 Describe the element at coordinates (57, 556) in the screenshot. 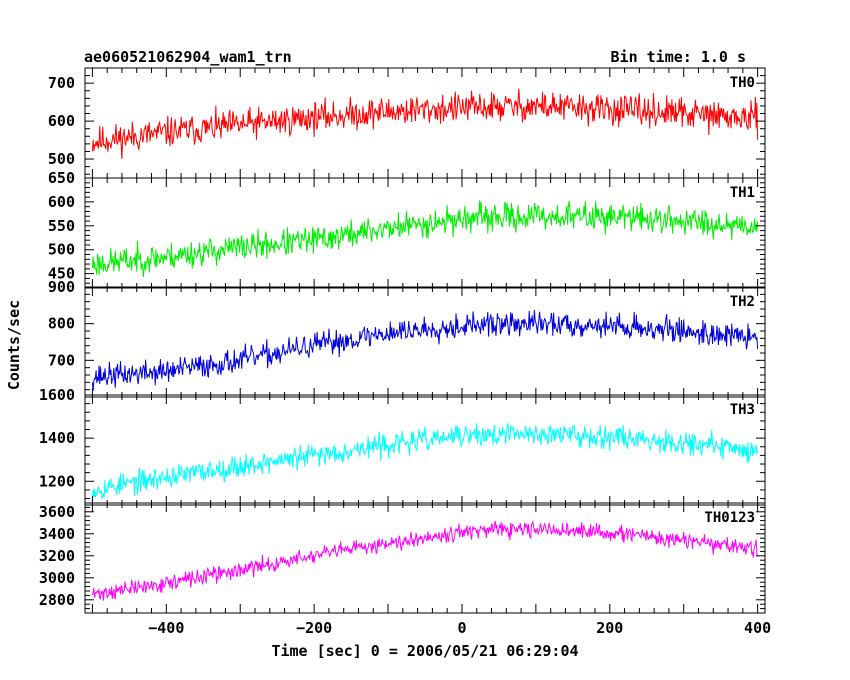

I see `y-tick-label: 3200` at that location.